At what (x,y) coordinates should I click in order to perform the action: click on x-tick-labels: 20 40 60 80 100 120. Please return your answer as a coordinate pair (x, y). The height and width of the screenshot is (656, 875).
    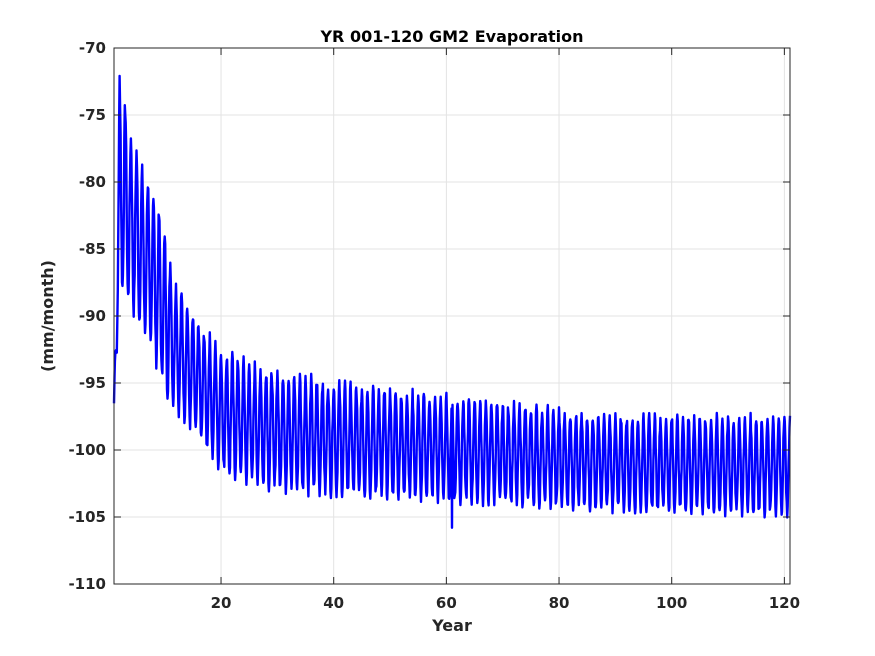
    Looking at the image, I should click on (505, 603).